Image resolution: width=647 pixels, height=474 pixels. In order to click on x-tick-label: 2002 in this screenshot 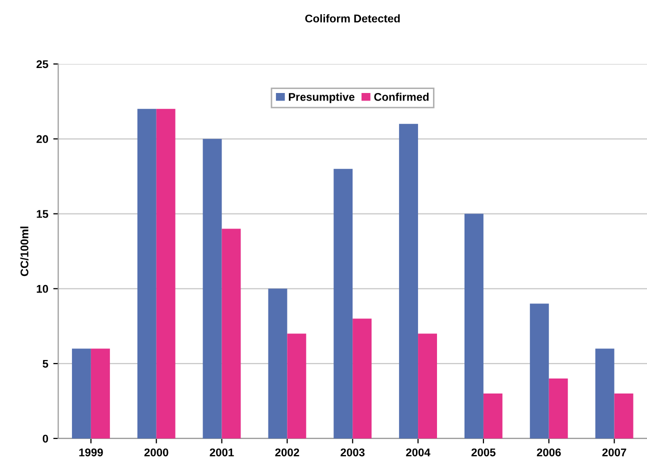, I will do `click(287, 452)`.